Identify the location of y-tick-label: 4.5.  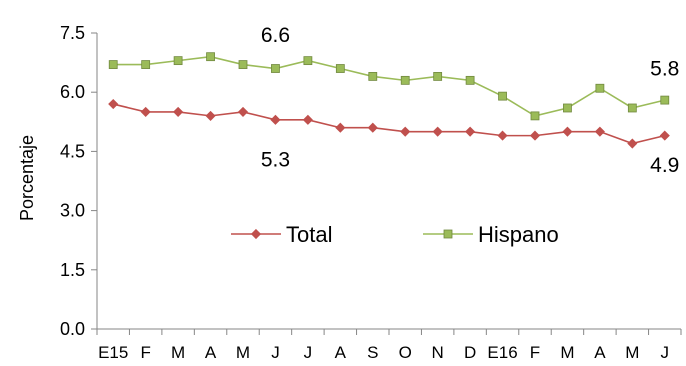
(72, 151).